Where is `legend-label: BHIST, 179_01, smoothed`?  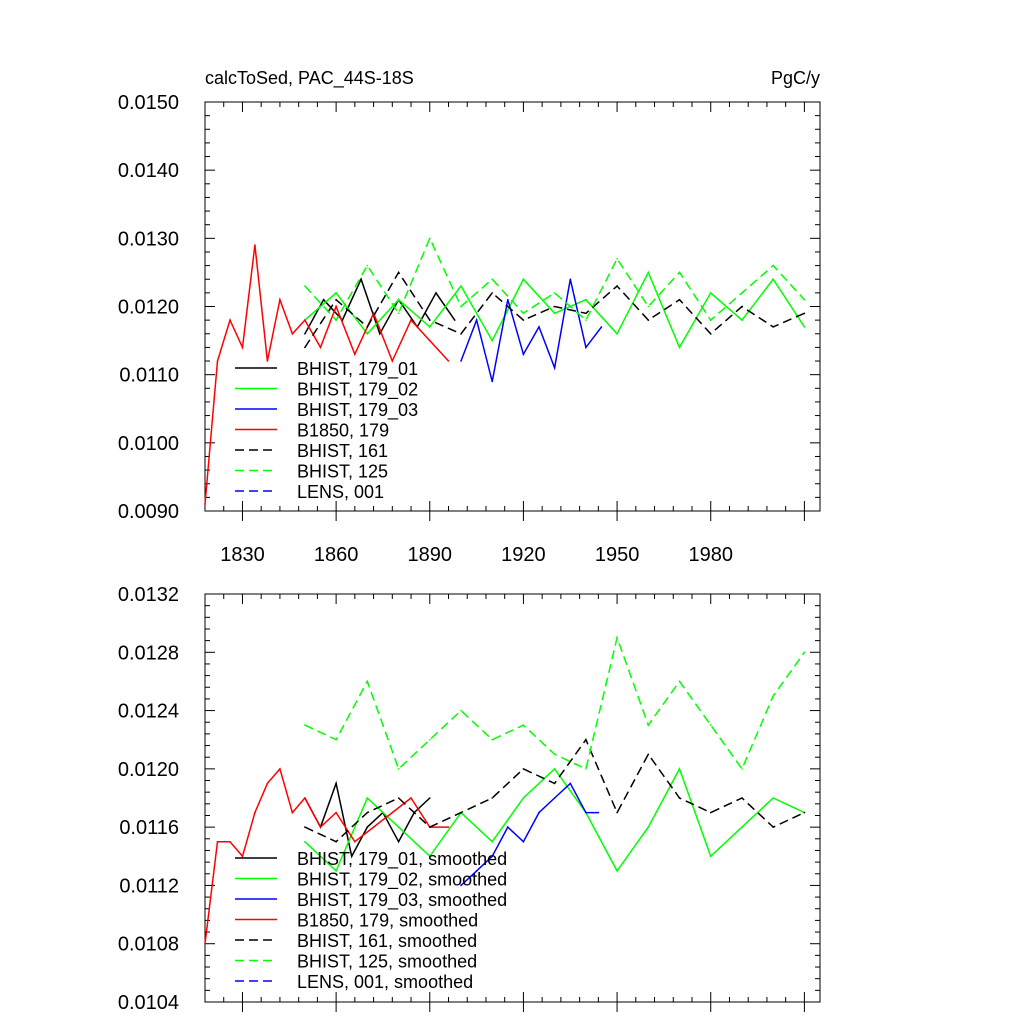
legend-label: BHIST, 179_01, smoothed is located at coordinates (402, 859).